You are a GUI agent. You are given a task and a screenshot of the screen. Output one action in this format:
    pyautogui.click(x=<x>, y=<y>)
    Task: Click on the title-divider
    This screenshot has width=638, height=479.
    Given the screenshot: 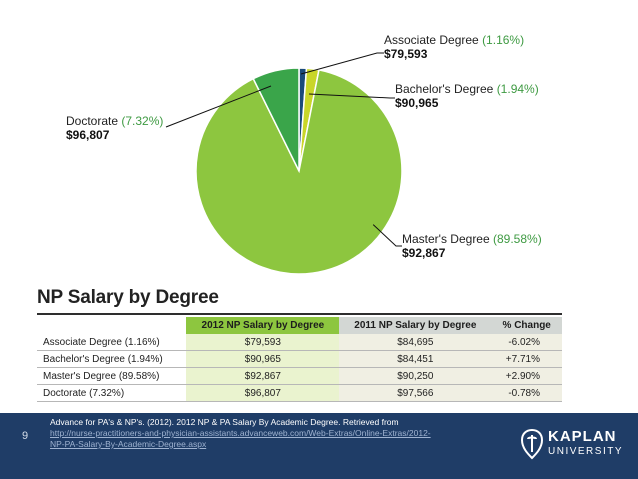 What is the action you would take?
    pyautogui.click(x=299, y=314)
    